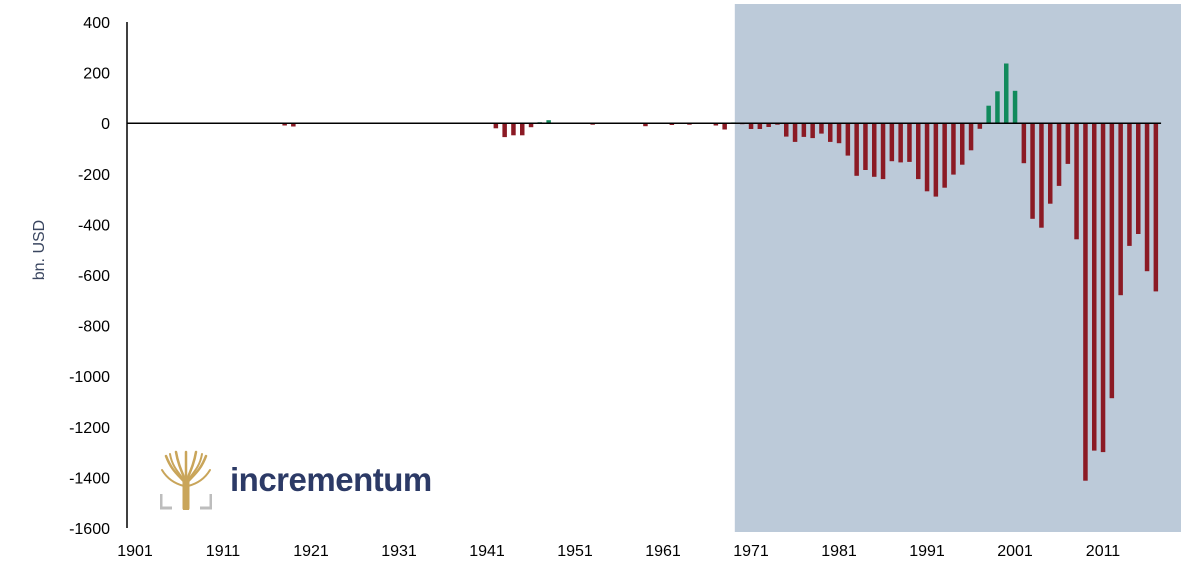 This screenshot has width=1181, height=574. I want to click on bar-2011, so click(1103, 288).